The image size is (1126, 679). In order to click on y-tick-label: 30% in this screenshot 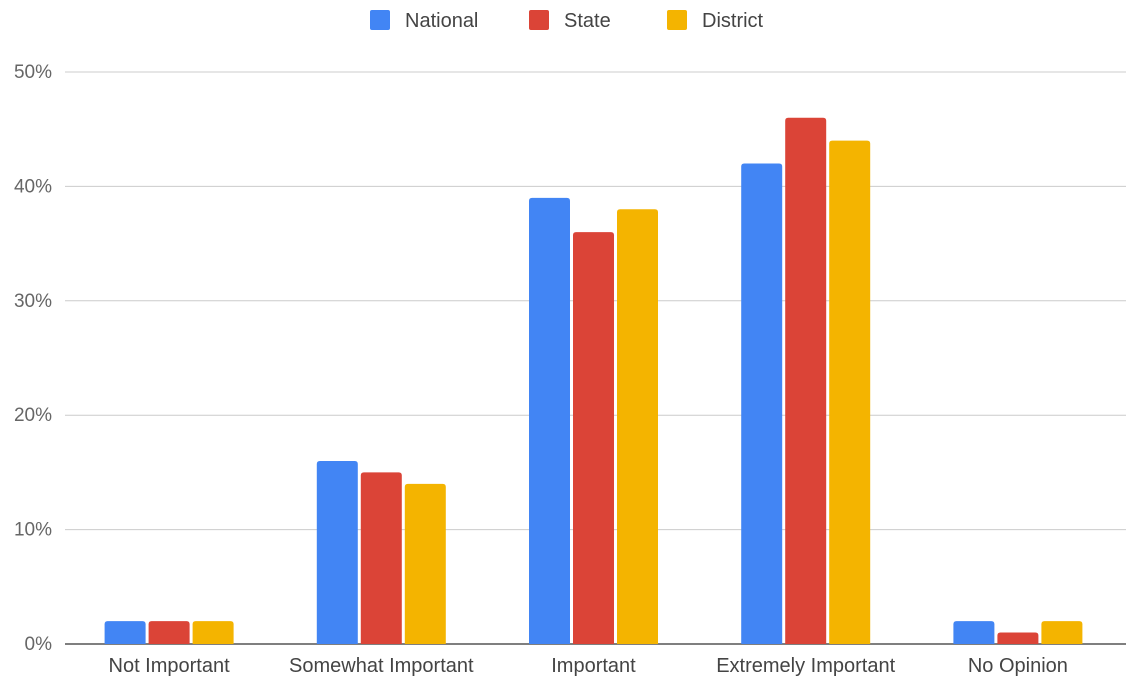, I will do `click(33, 301)`.